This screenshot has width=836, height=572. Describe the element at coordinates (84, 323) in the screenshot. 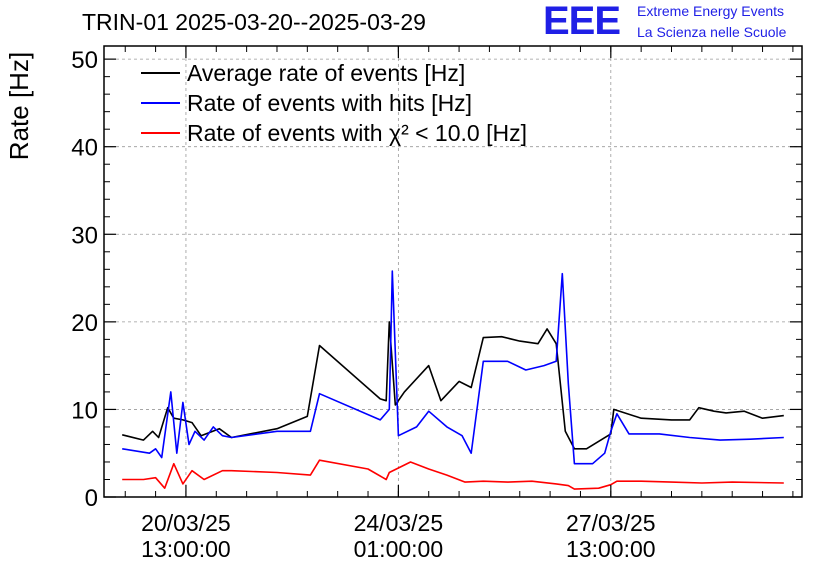

I see `y-tick-label: 20` at that location.